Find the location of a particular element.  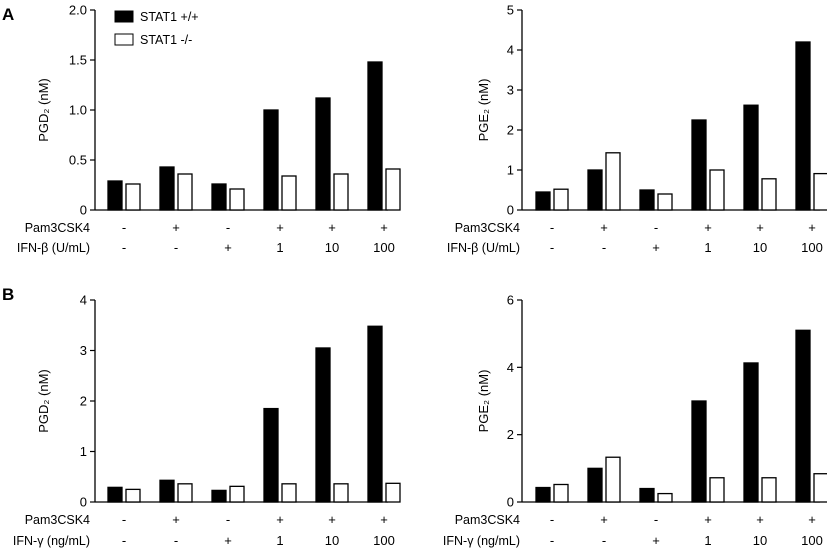

panel-letter-b: B is located at coordinates (8, 294).